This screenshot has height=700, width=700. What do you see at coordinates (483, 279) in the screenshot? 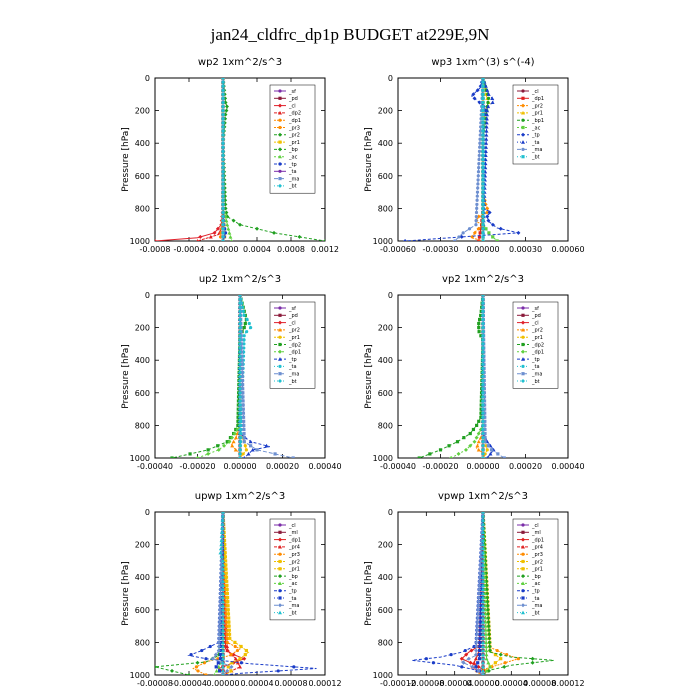
I see `panel-title: vp2 1xm^2/s^3` at bounding box center [483, 279].